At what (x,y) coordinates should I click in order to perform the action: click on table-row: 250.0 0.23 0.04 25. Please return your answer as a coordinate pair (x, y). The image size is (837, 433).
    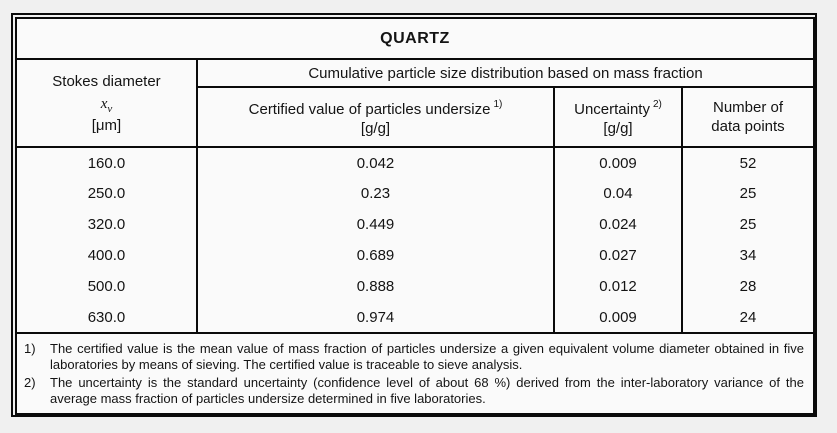
    Looking at the image, I should click on (415, 193).